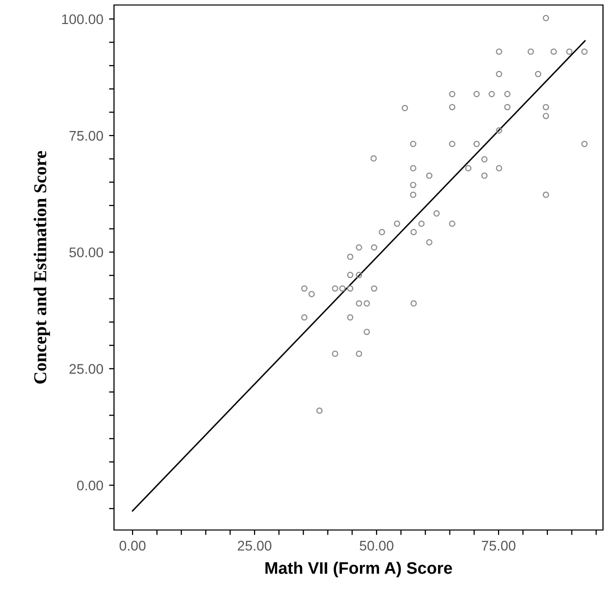 The width and height of the screenshot is (613, 602). What do you see at coordinates (499, 545) in the screenshot?
I see `x-tick-label: 75.00` at bounding box center [499, 545].